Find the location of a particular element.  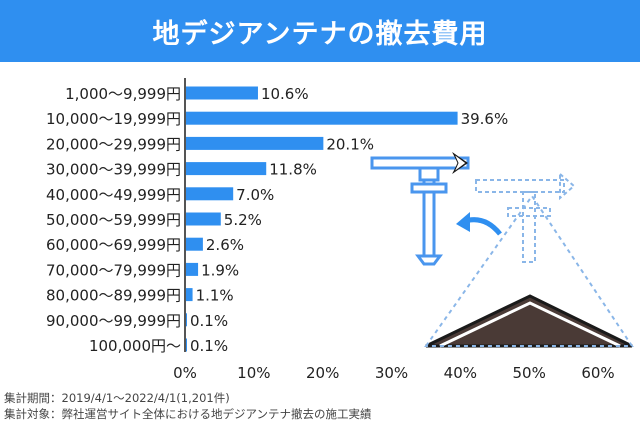

category-label-6: 60,000〜69,999円 is located at coordinates (113, 245).